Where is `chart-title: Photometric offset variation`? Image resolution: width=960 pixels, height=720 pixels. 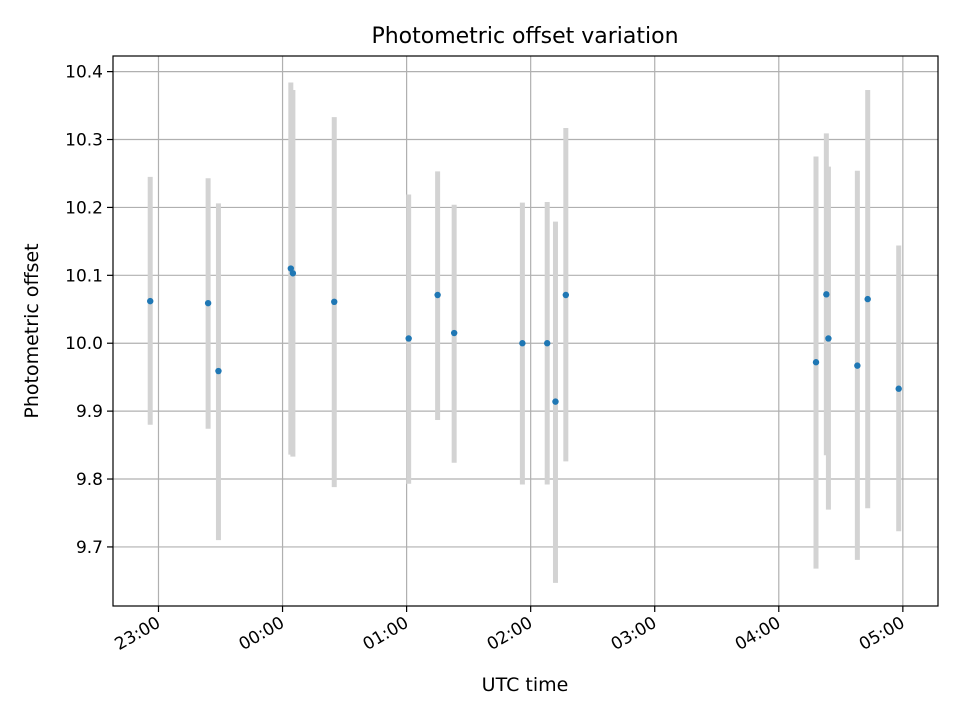 chart-title: Photometric offset variation is located at coordinates (524, 36).